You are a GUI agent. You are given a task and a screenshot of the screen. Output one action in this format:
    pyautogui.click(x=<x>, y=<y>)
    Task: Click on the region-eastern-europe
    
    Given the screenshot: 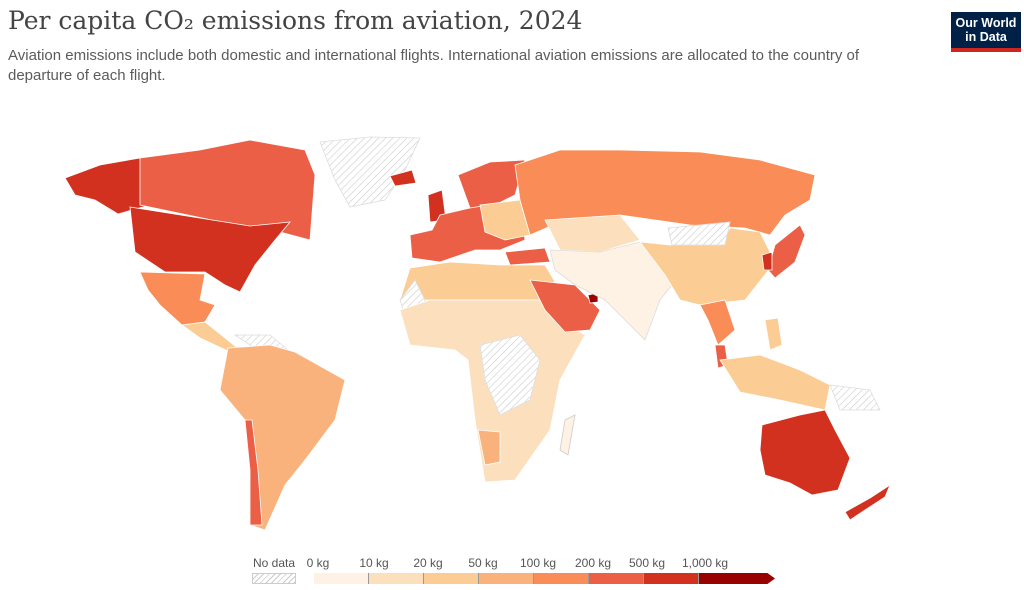 What is the action you would take?
    pyautogui.click(x=505, y=220)
    